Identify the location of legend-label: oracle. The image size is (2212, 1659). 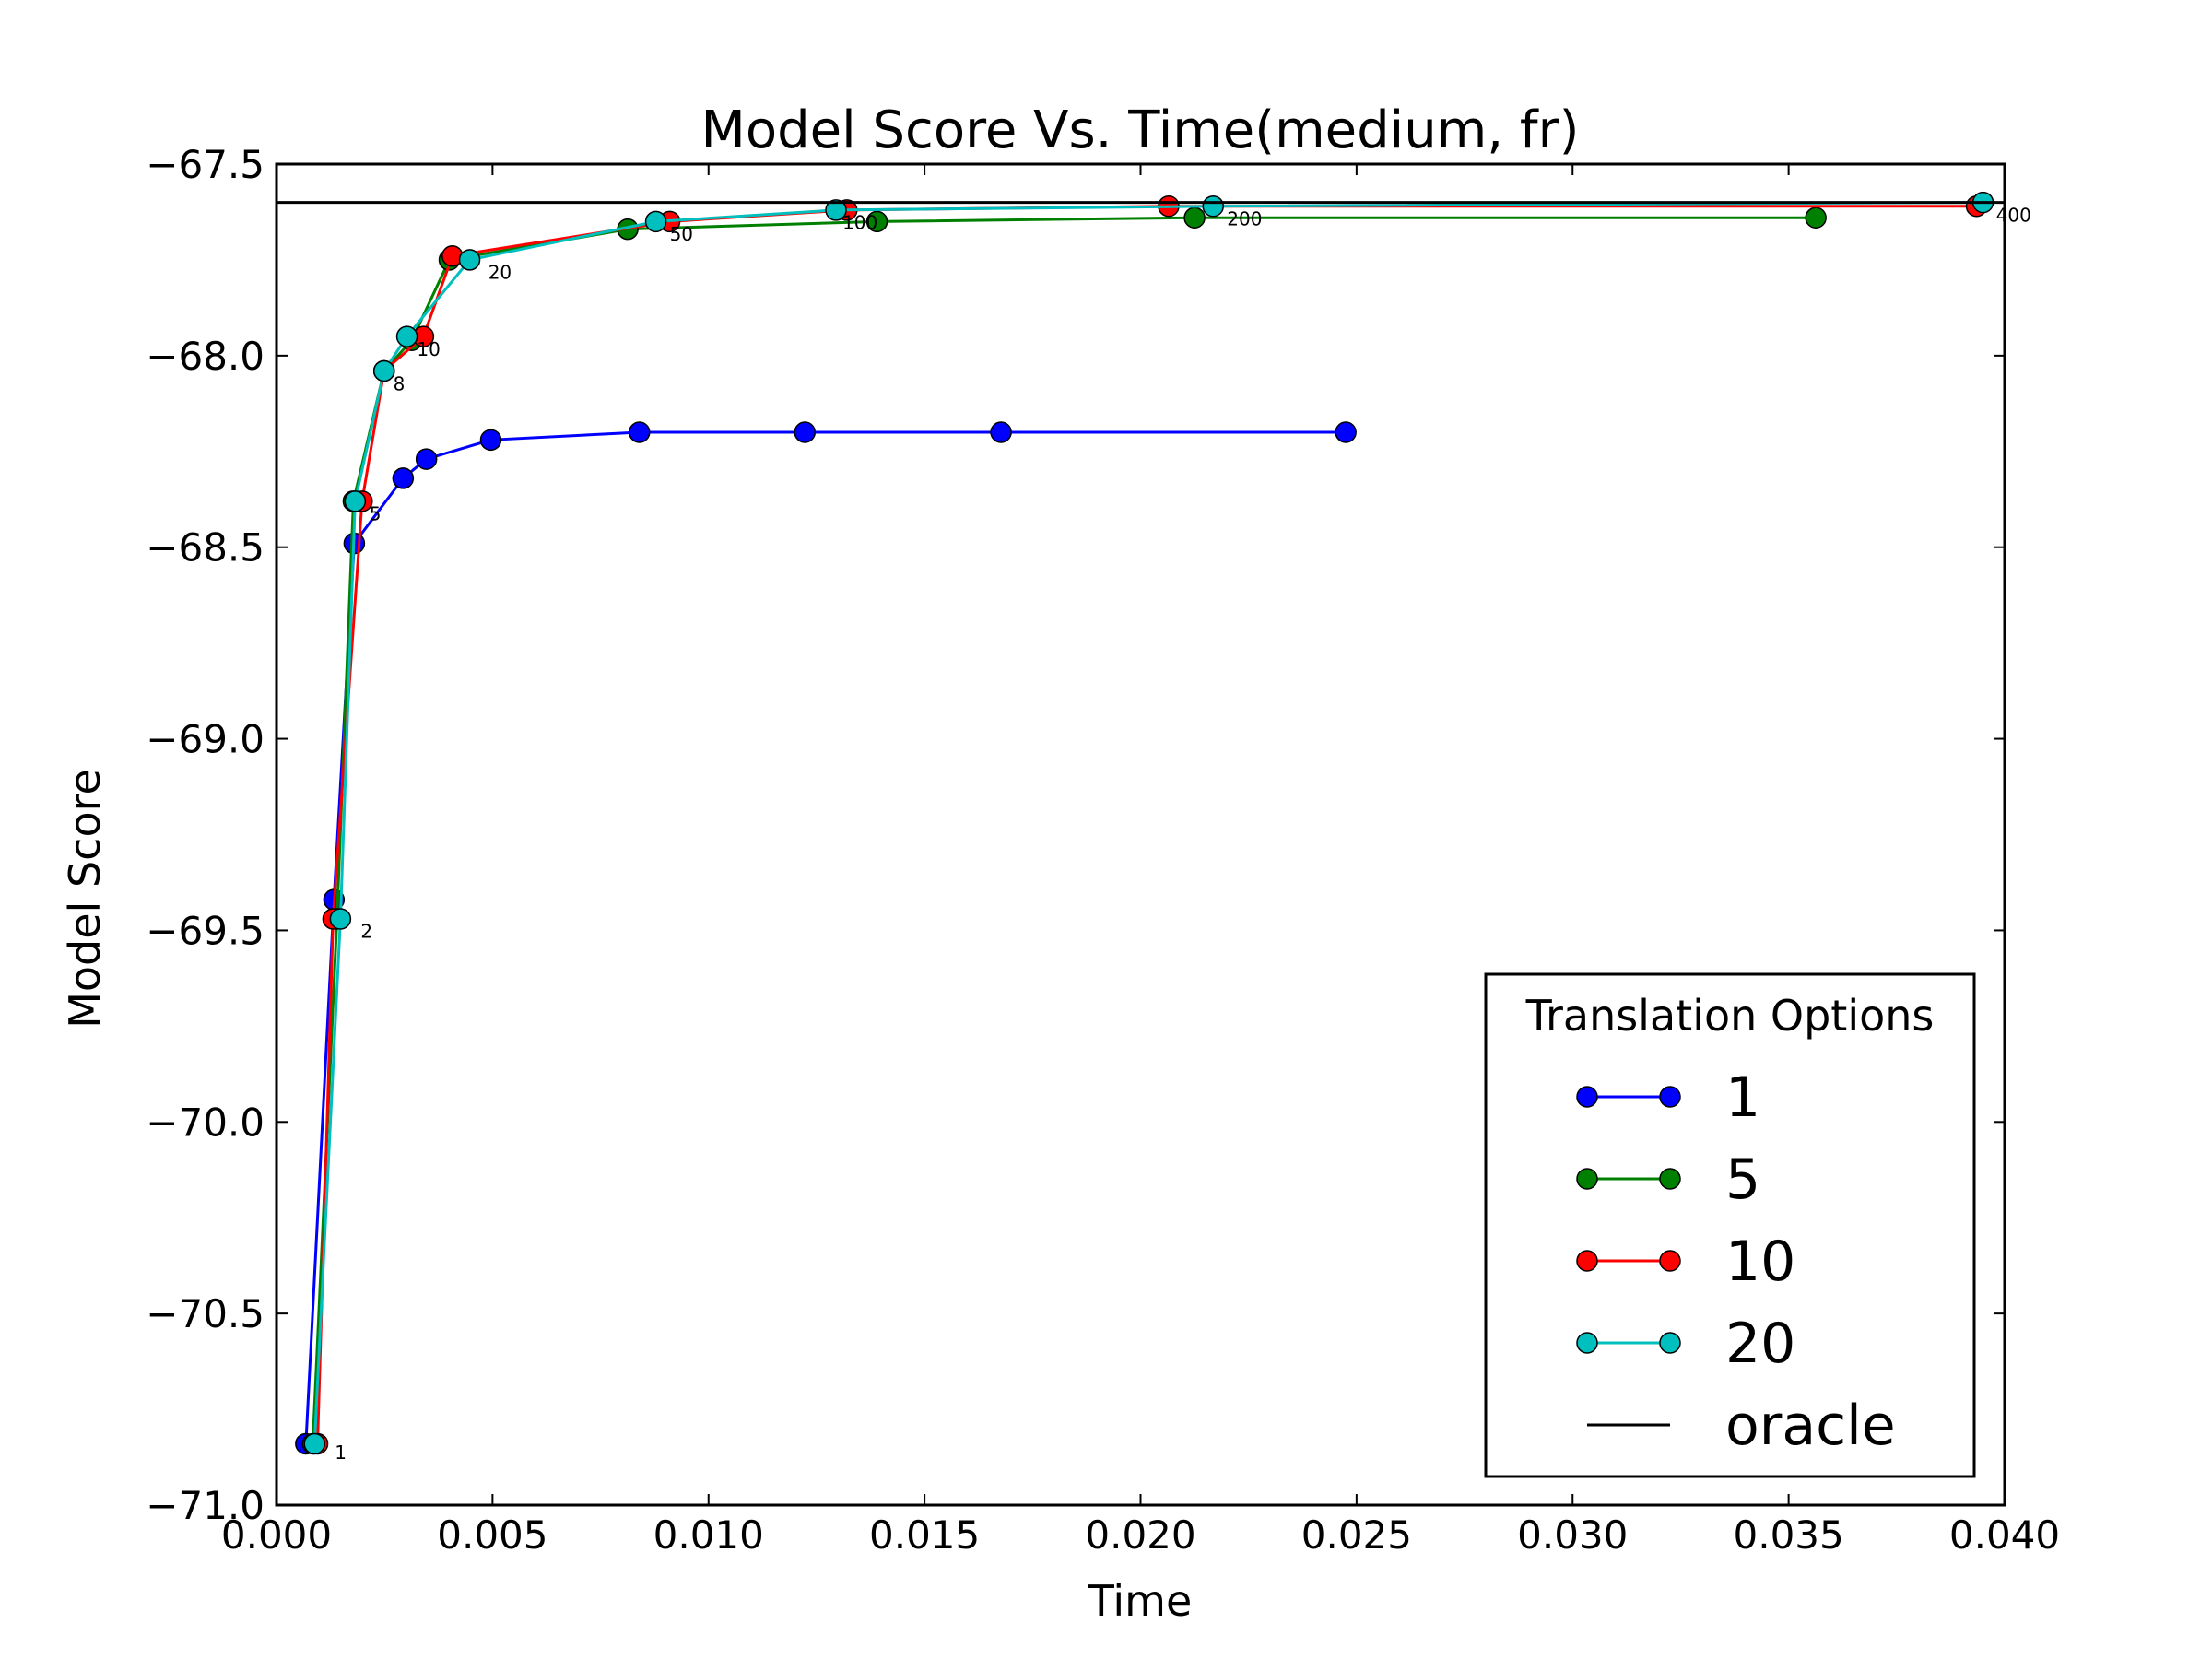
(1810, 1426).